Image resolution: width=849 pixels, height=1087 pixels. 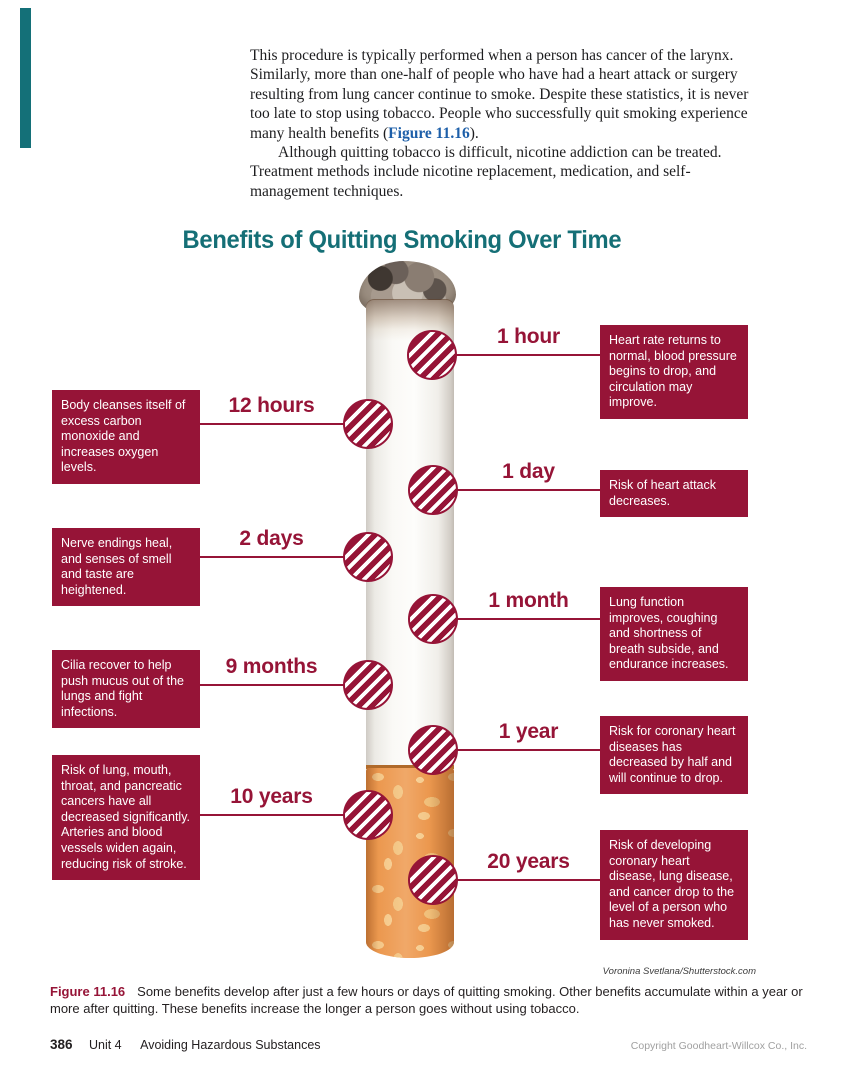 I want to click on page-number: 386, so click(x=61, y=1044).